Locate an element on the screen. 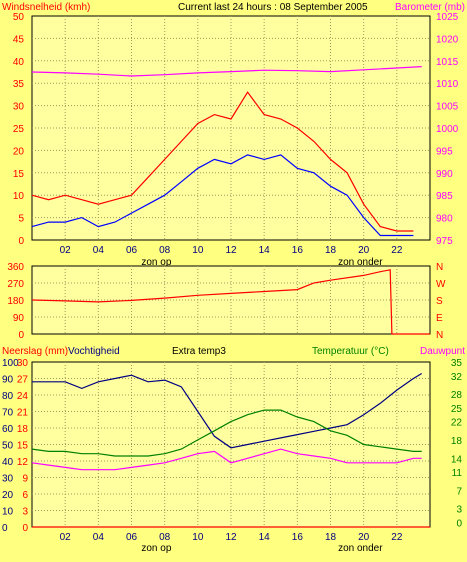 This screenshot has height=562, width=467. wind-panel-xtick: 02 is located at coordinates (66, 250).